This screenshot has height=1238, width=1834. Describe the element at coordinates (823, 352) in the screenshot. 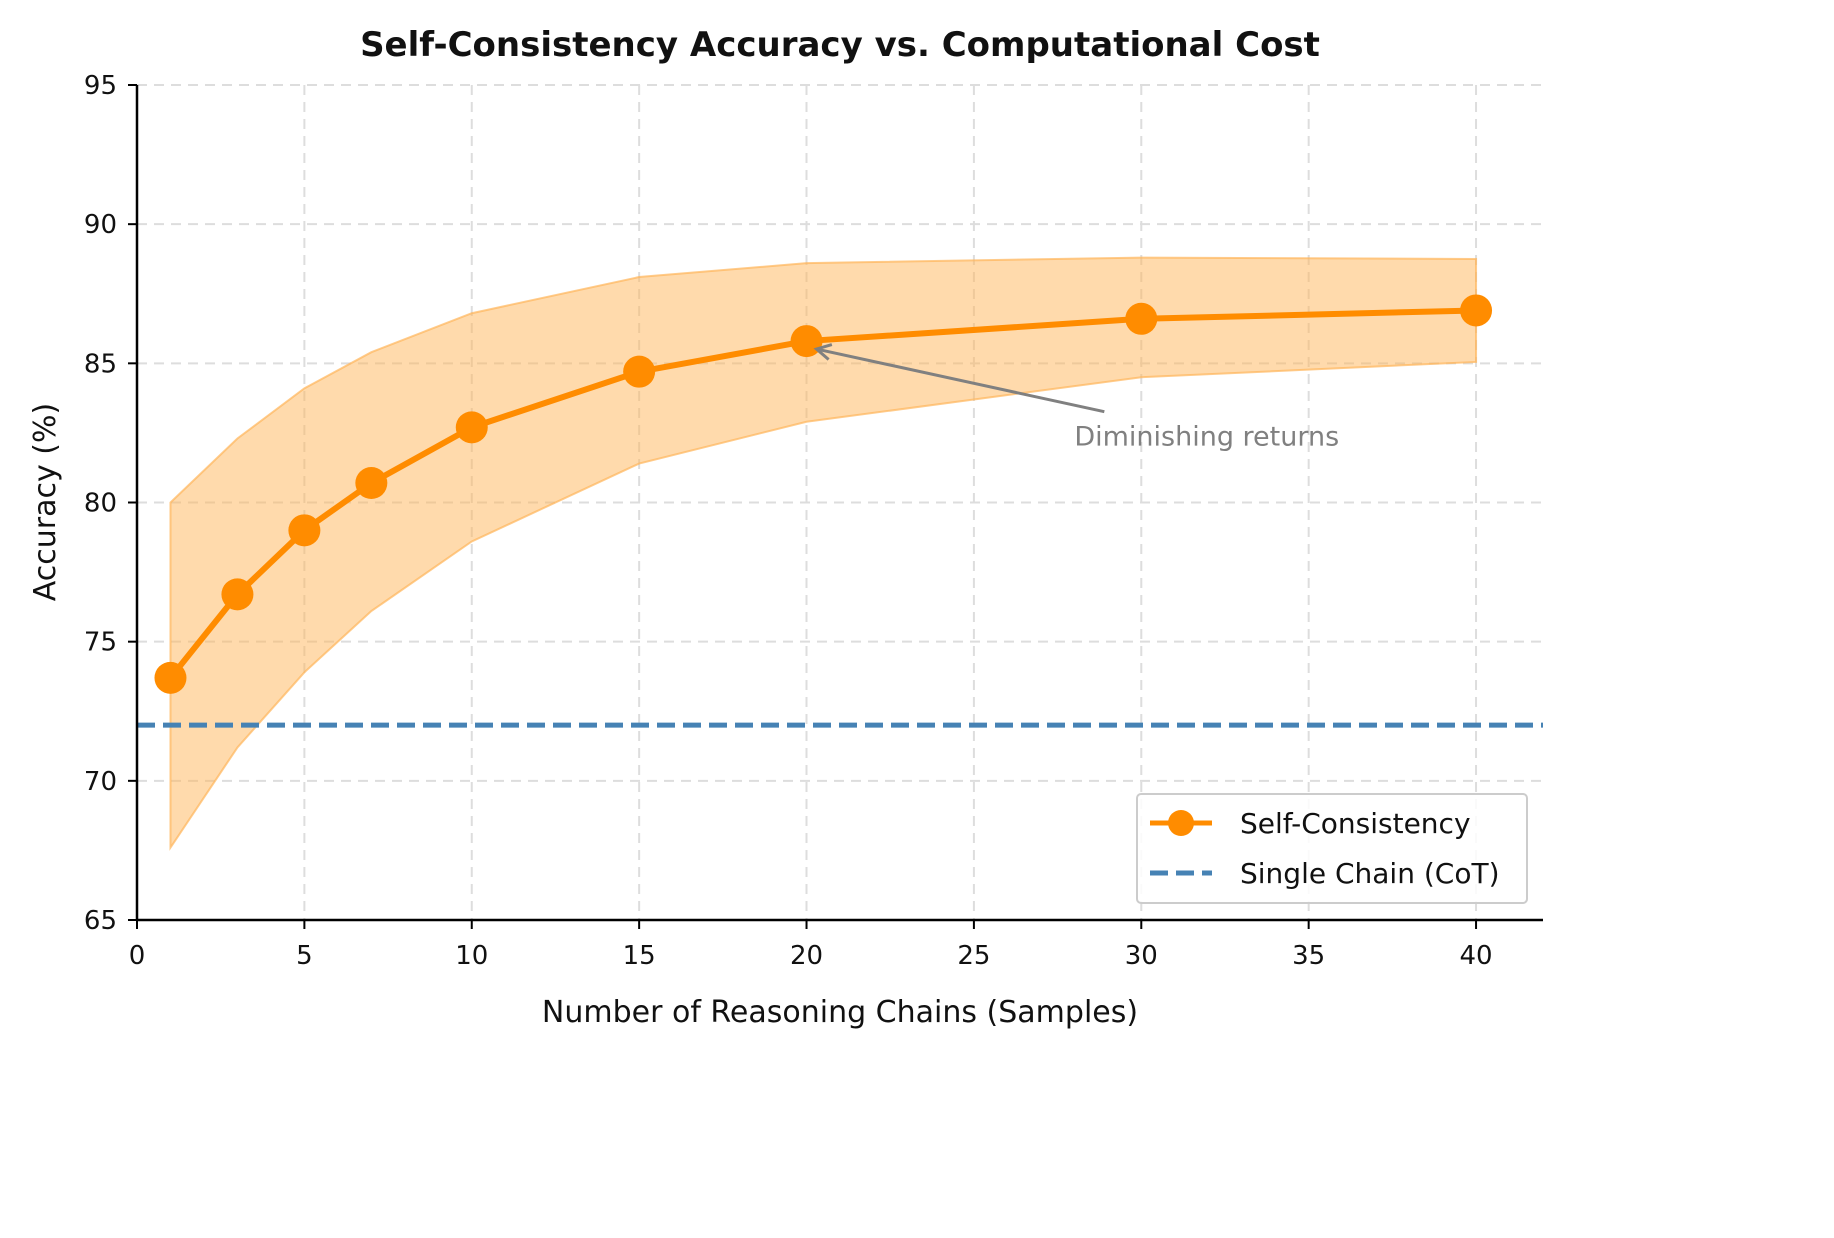

I see `annotation-arrowhead` at that location.